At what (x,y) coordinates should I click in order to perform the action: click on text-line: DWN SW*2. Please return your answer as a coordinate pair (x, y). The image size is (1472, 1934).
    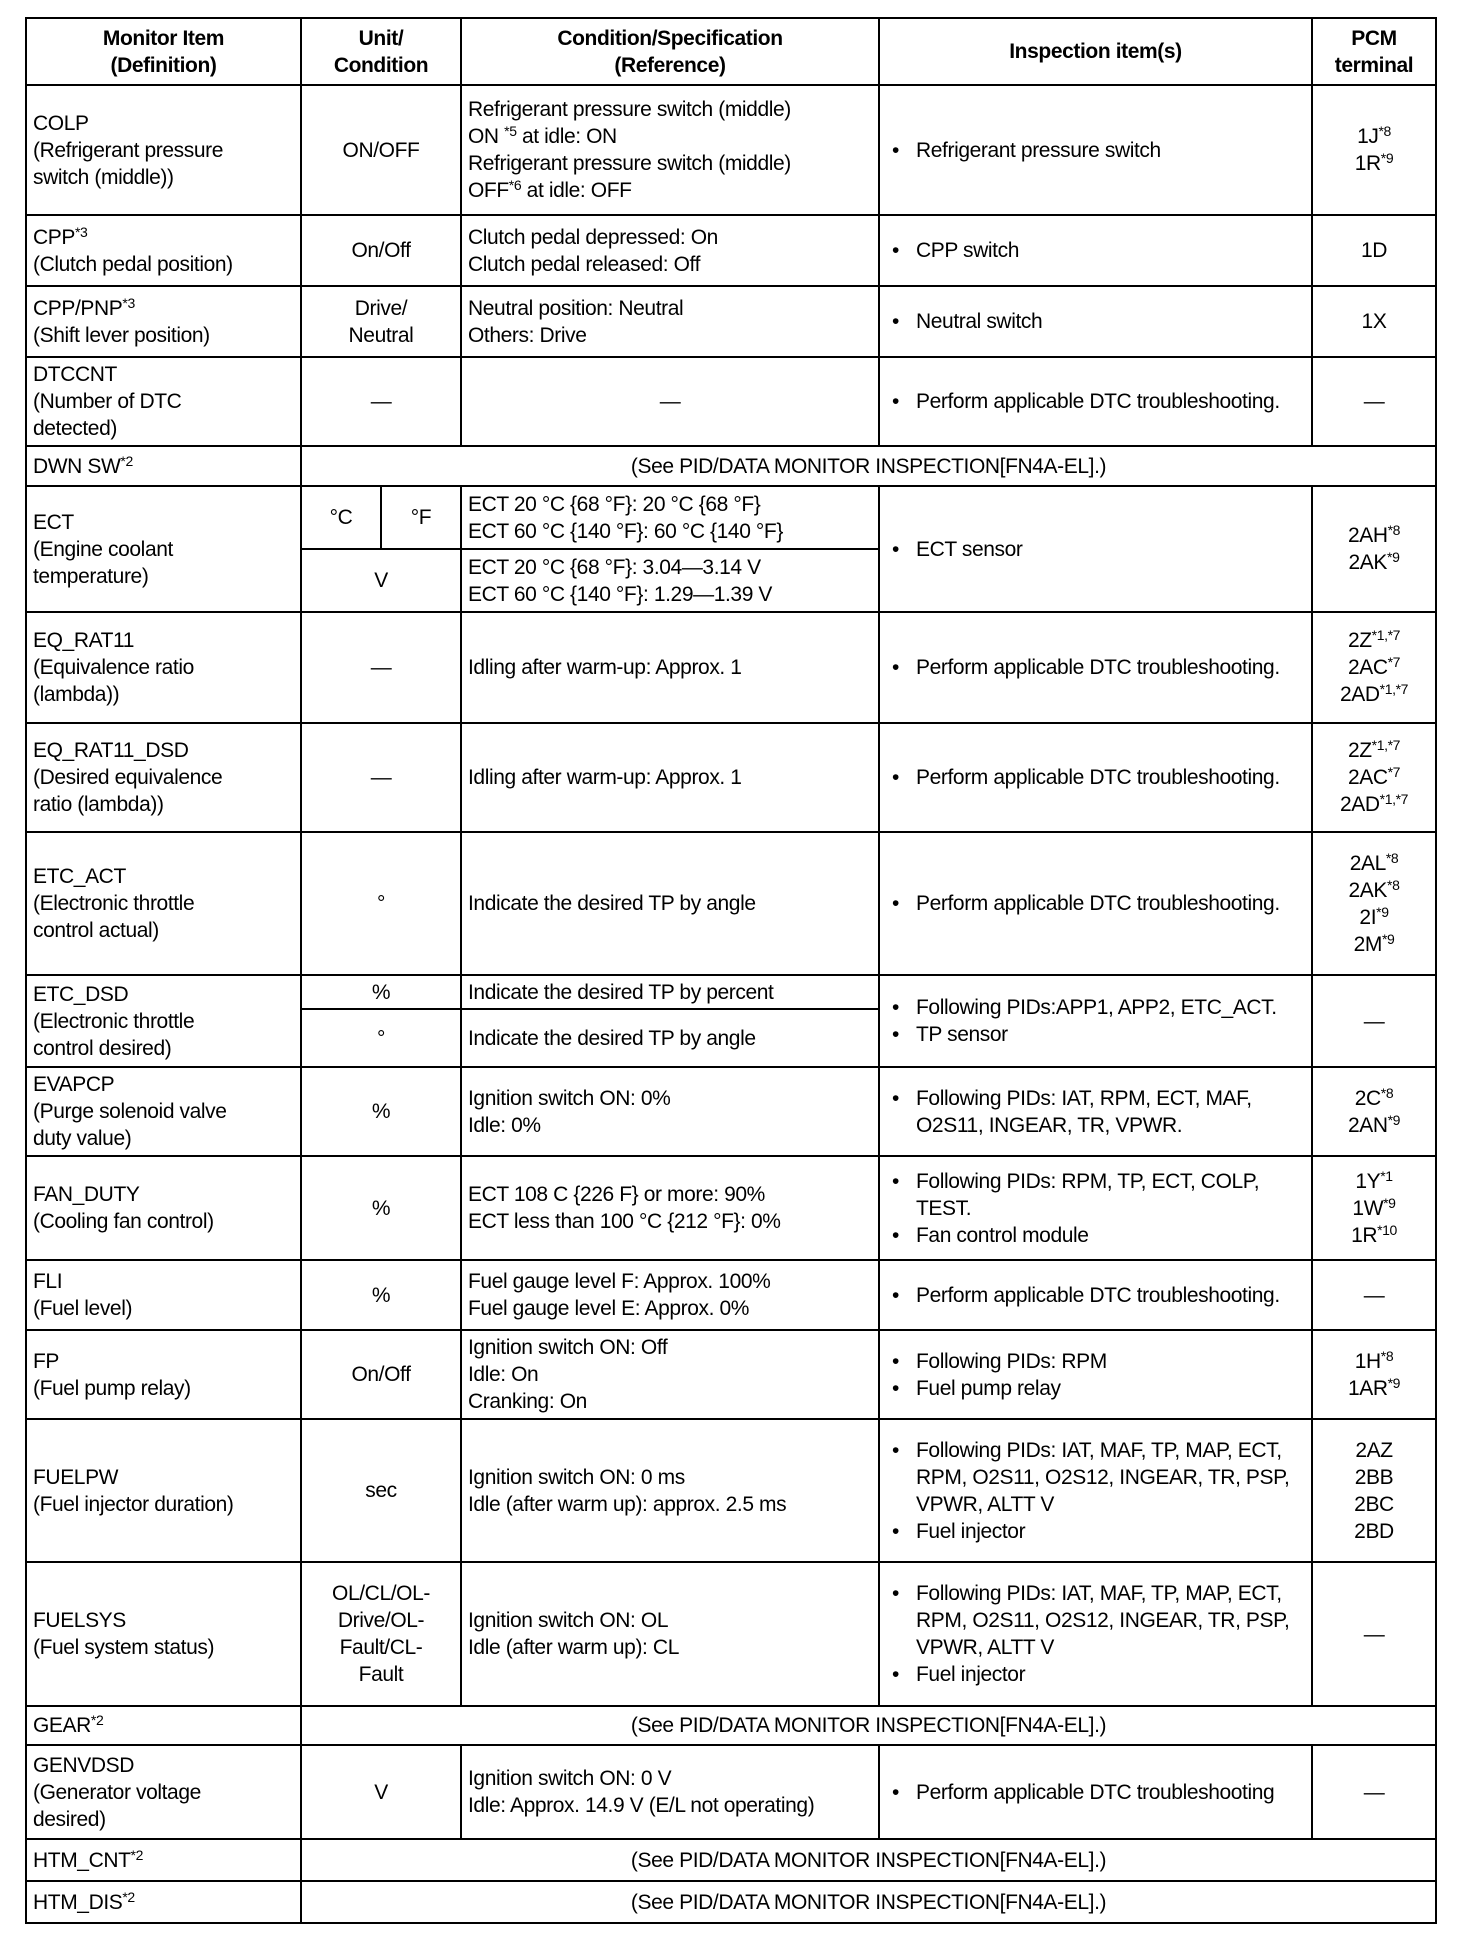
    Looking at the image, I should click on (163, 466).